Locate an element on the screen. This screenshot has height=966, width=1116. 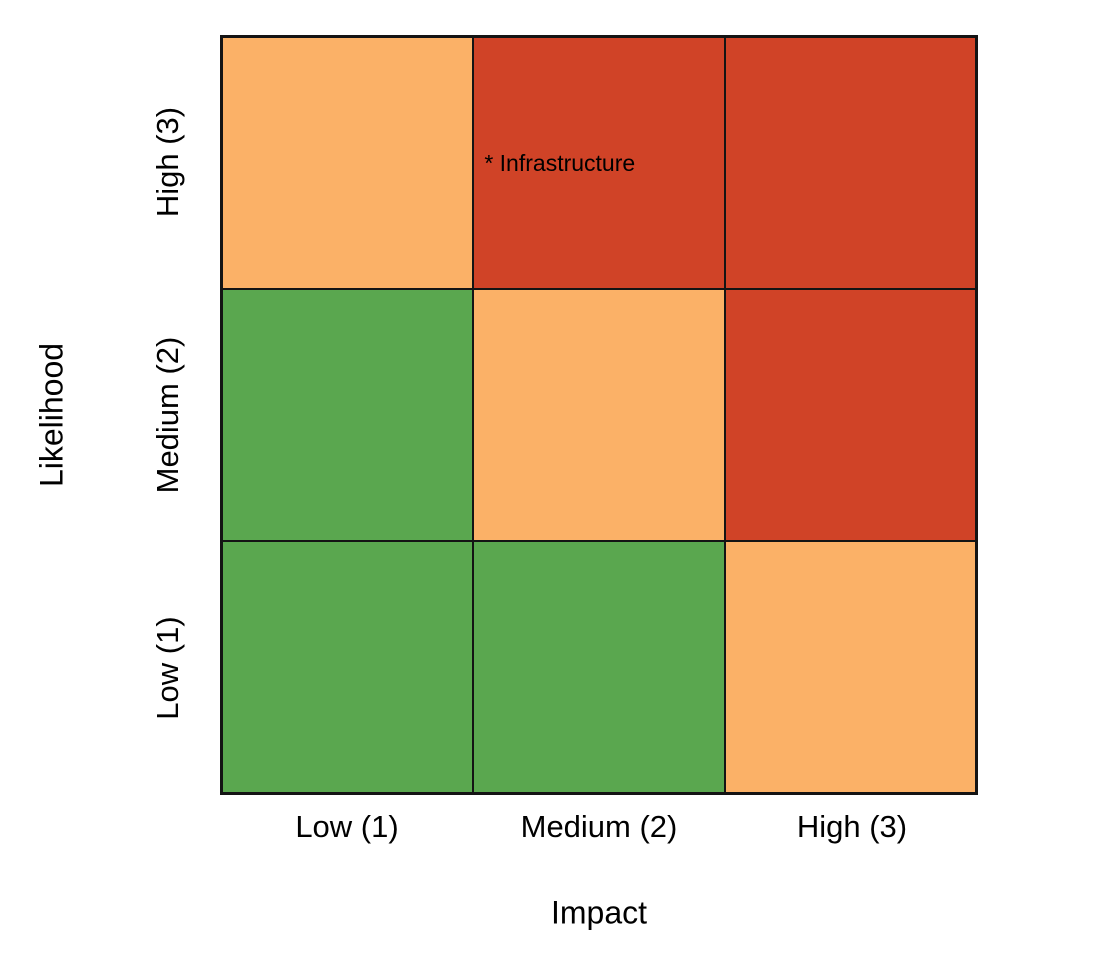
matrix-cell-medium-medium is located at coordinates (599, 415).